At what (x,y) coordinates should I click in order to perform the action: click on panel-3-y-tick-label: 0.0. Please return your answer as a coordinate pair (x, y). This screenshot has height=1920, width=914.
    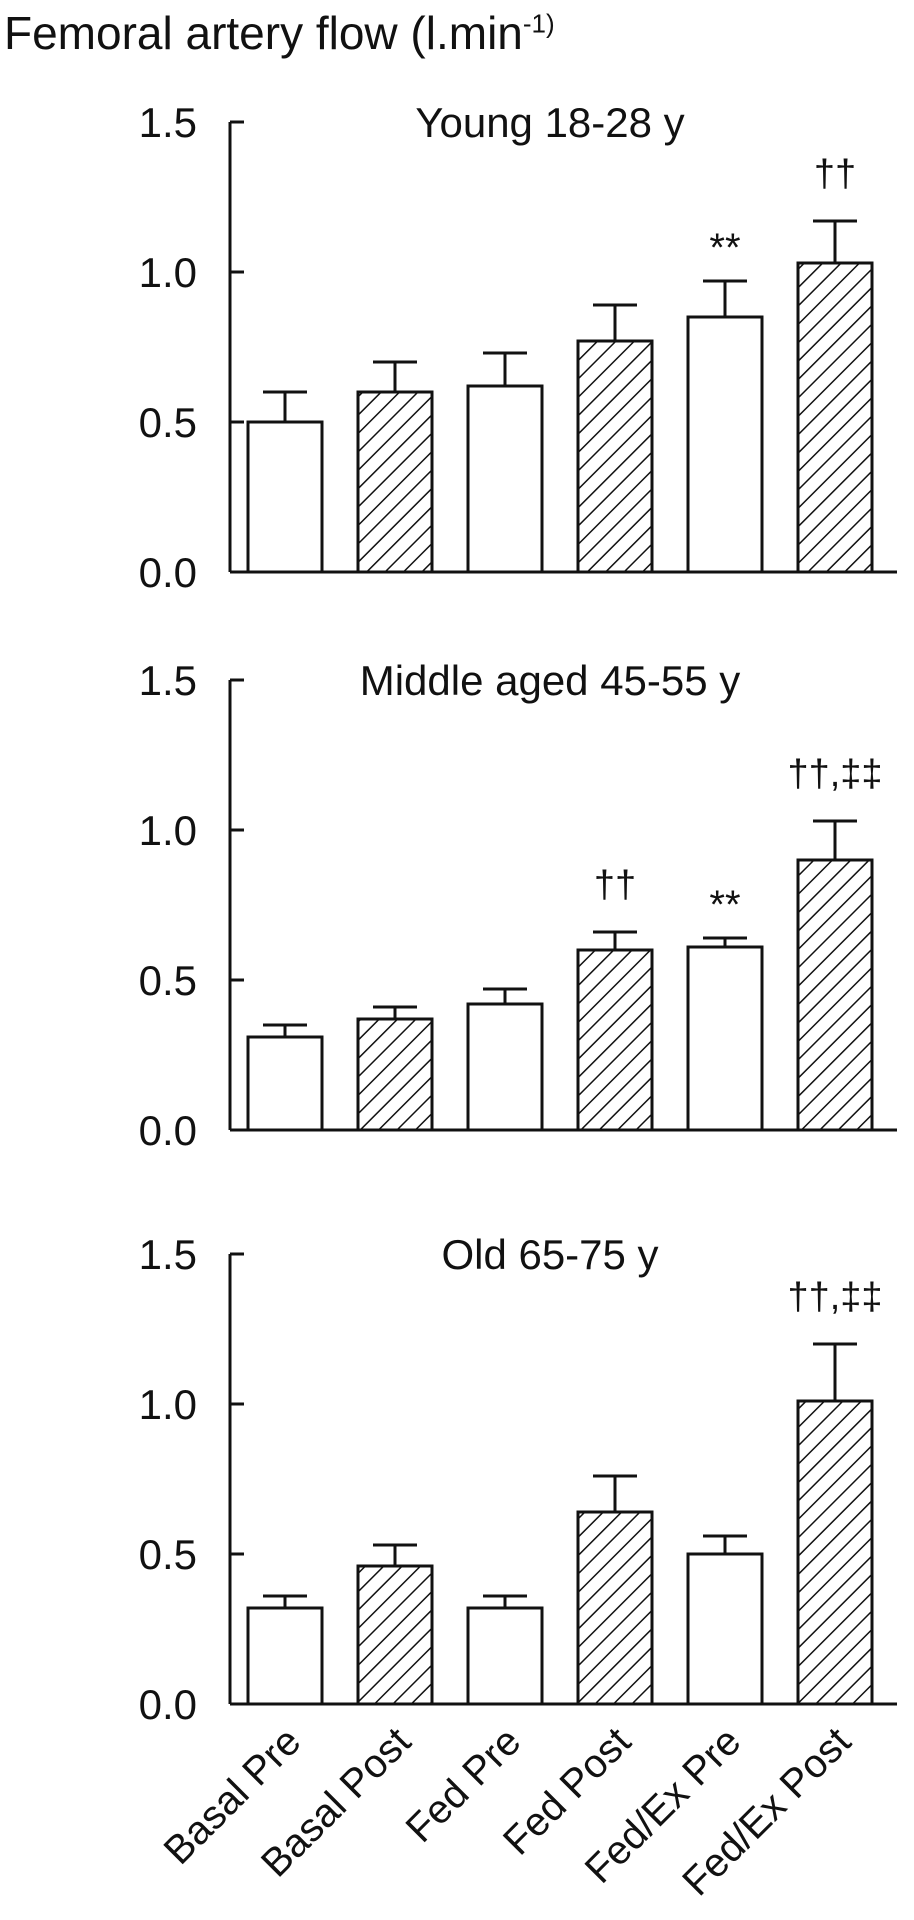
    Looking at the image, I should click on (168, 1704).